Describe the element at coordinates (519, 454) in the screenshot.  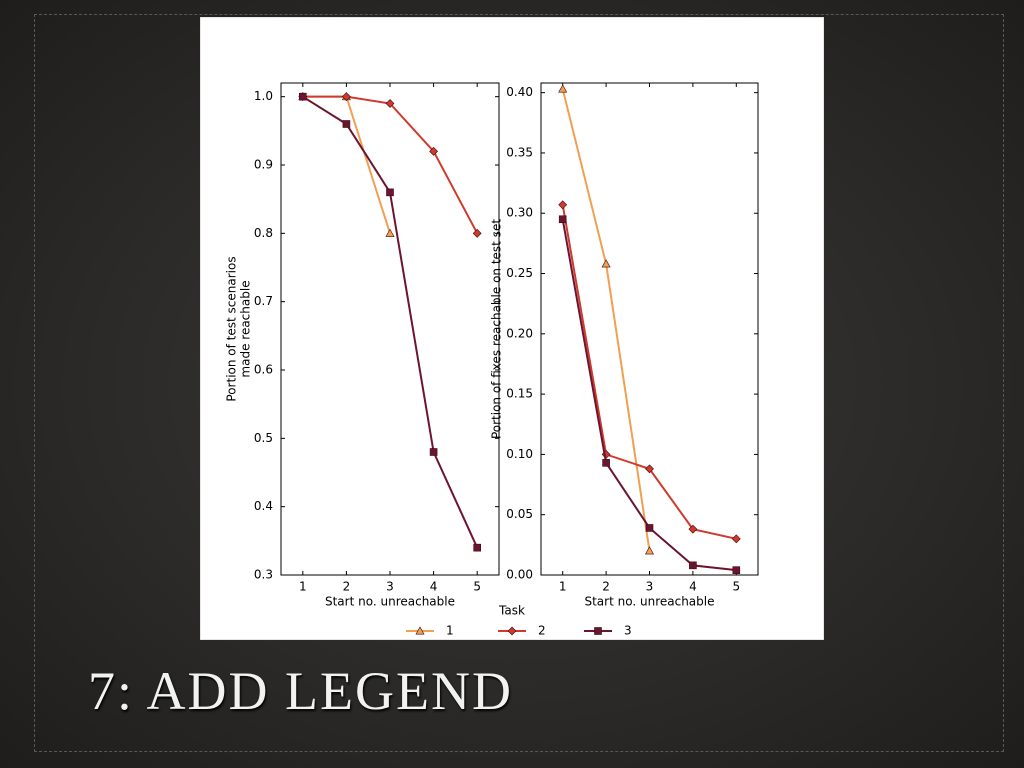
I see `y-tick-label: 0.10` at that location.